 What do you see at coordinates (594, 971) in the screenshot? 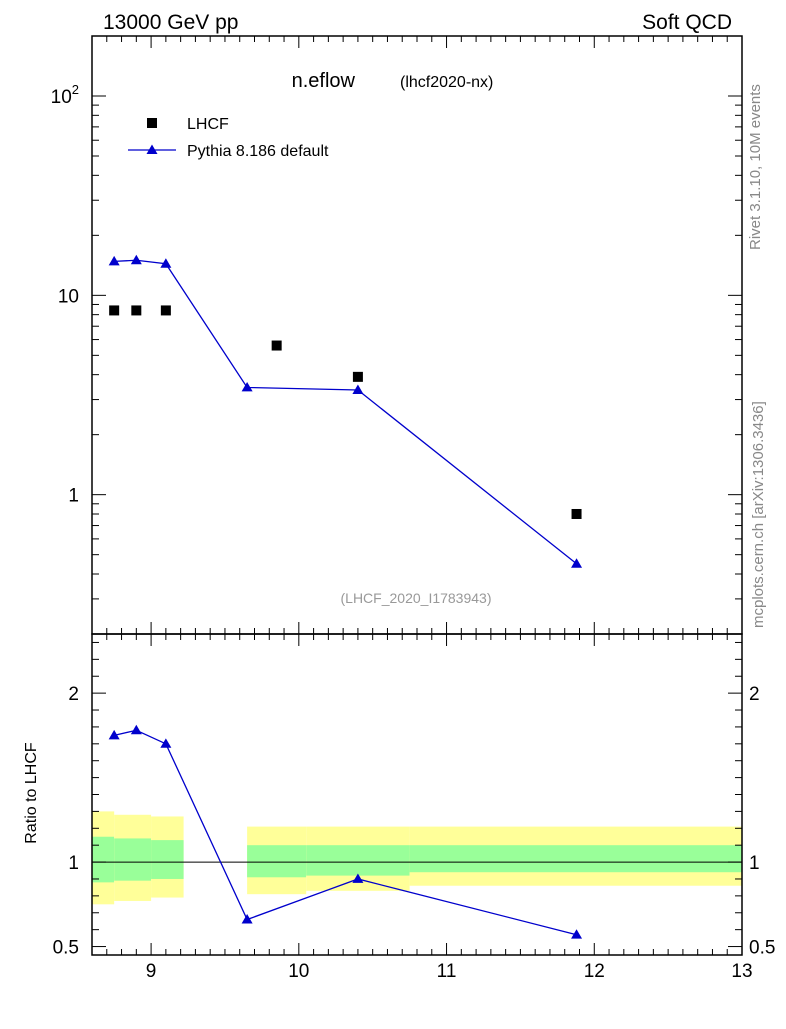
I see `x-tick-label: 12` at bounding box center [594, 971].